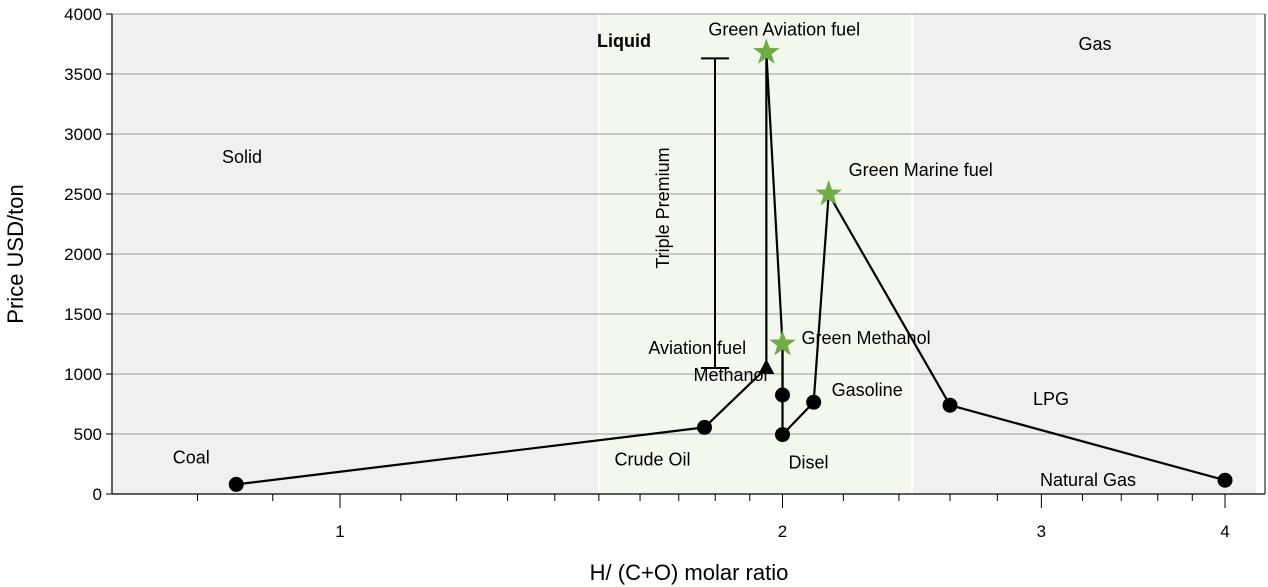  What do you see at coordinates (1224, 531) in the screenshot?
I see `x-tick-label: 4` at bounding box center [1224, 531].